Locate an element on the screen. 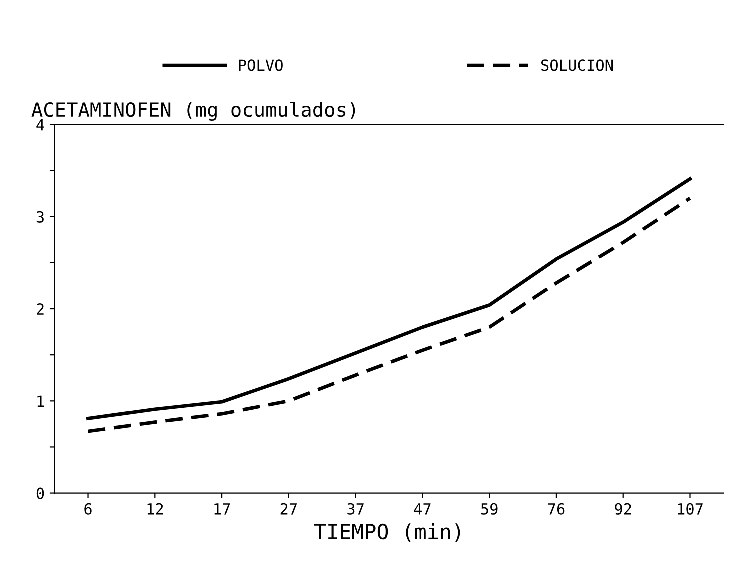 This screenshot has height=567, width=731. x-tick-label: 92 is located at coordinates (623, 509).